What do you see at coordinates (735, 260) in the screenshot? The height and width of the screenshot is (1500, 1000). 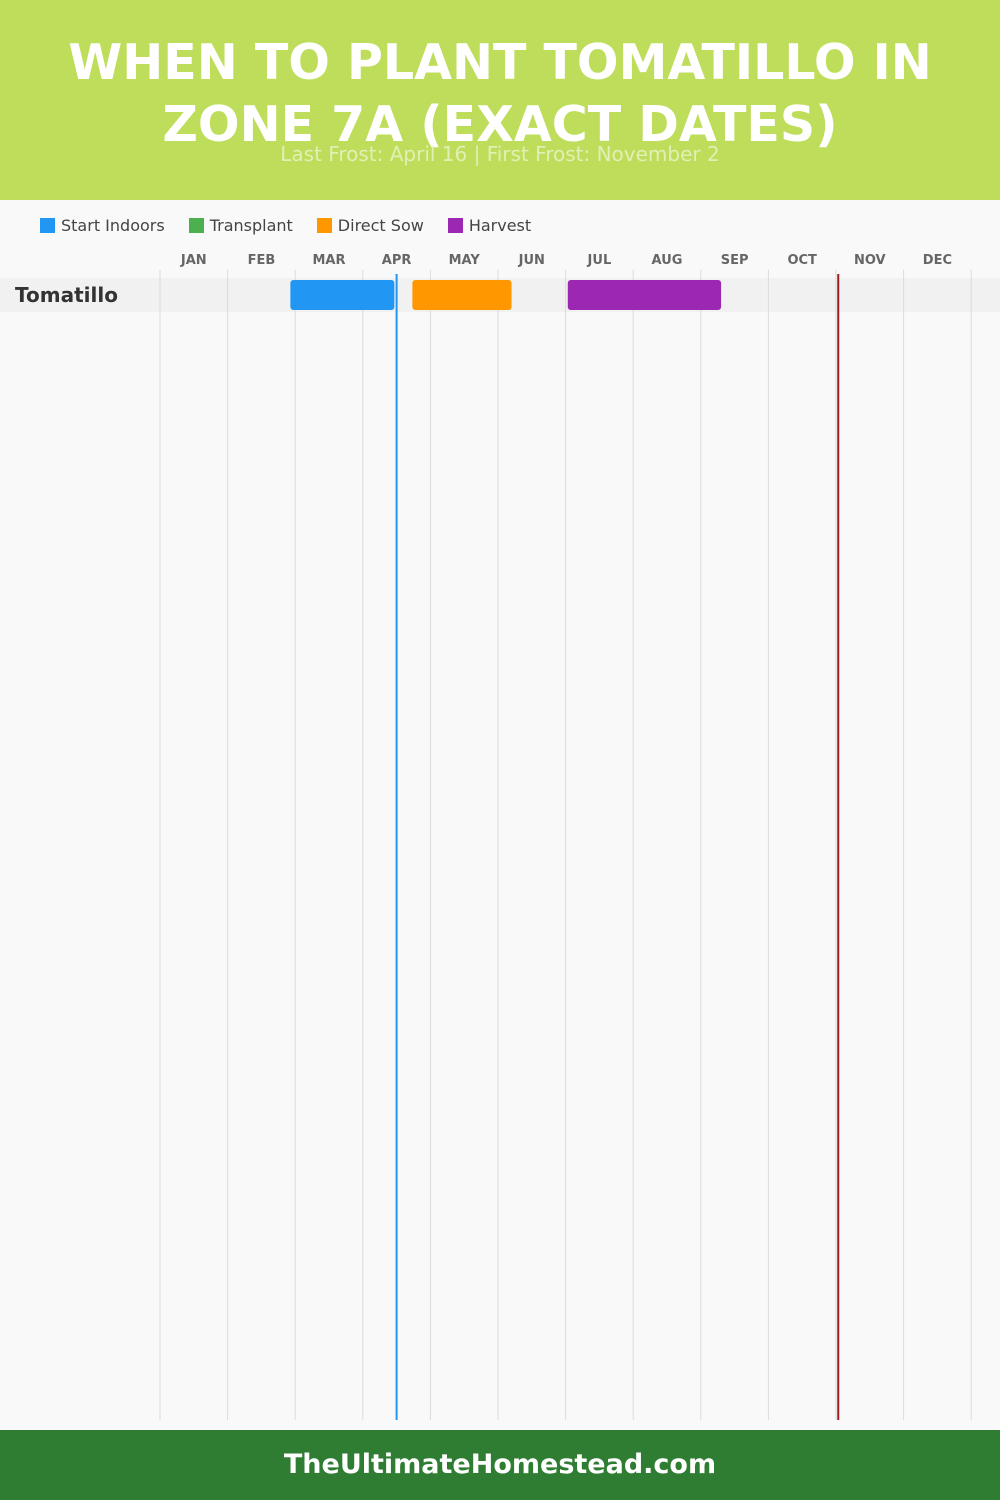 I see `month-tick-label: SEP` at bounding box center [735, 260].